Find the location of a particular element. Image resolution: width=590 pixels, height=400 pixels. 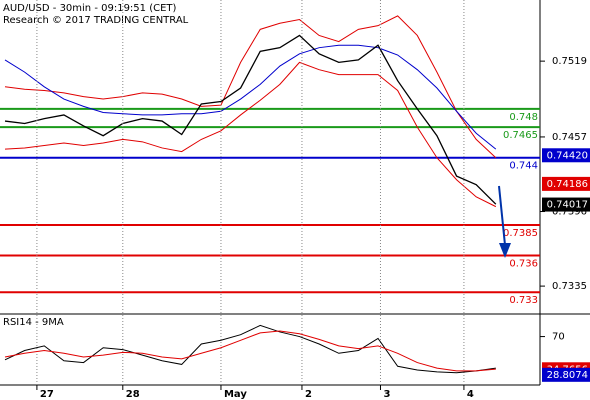

level-label: 0.7465 is located at coordinates (520, 135).